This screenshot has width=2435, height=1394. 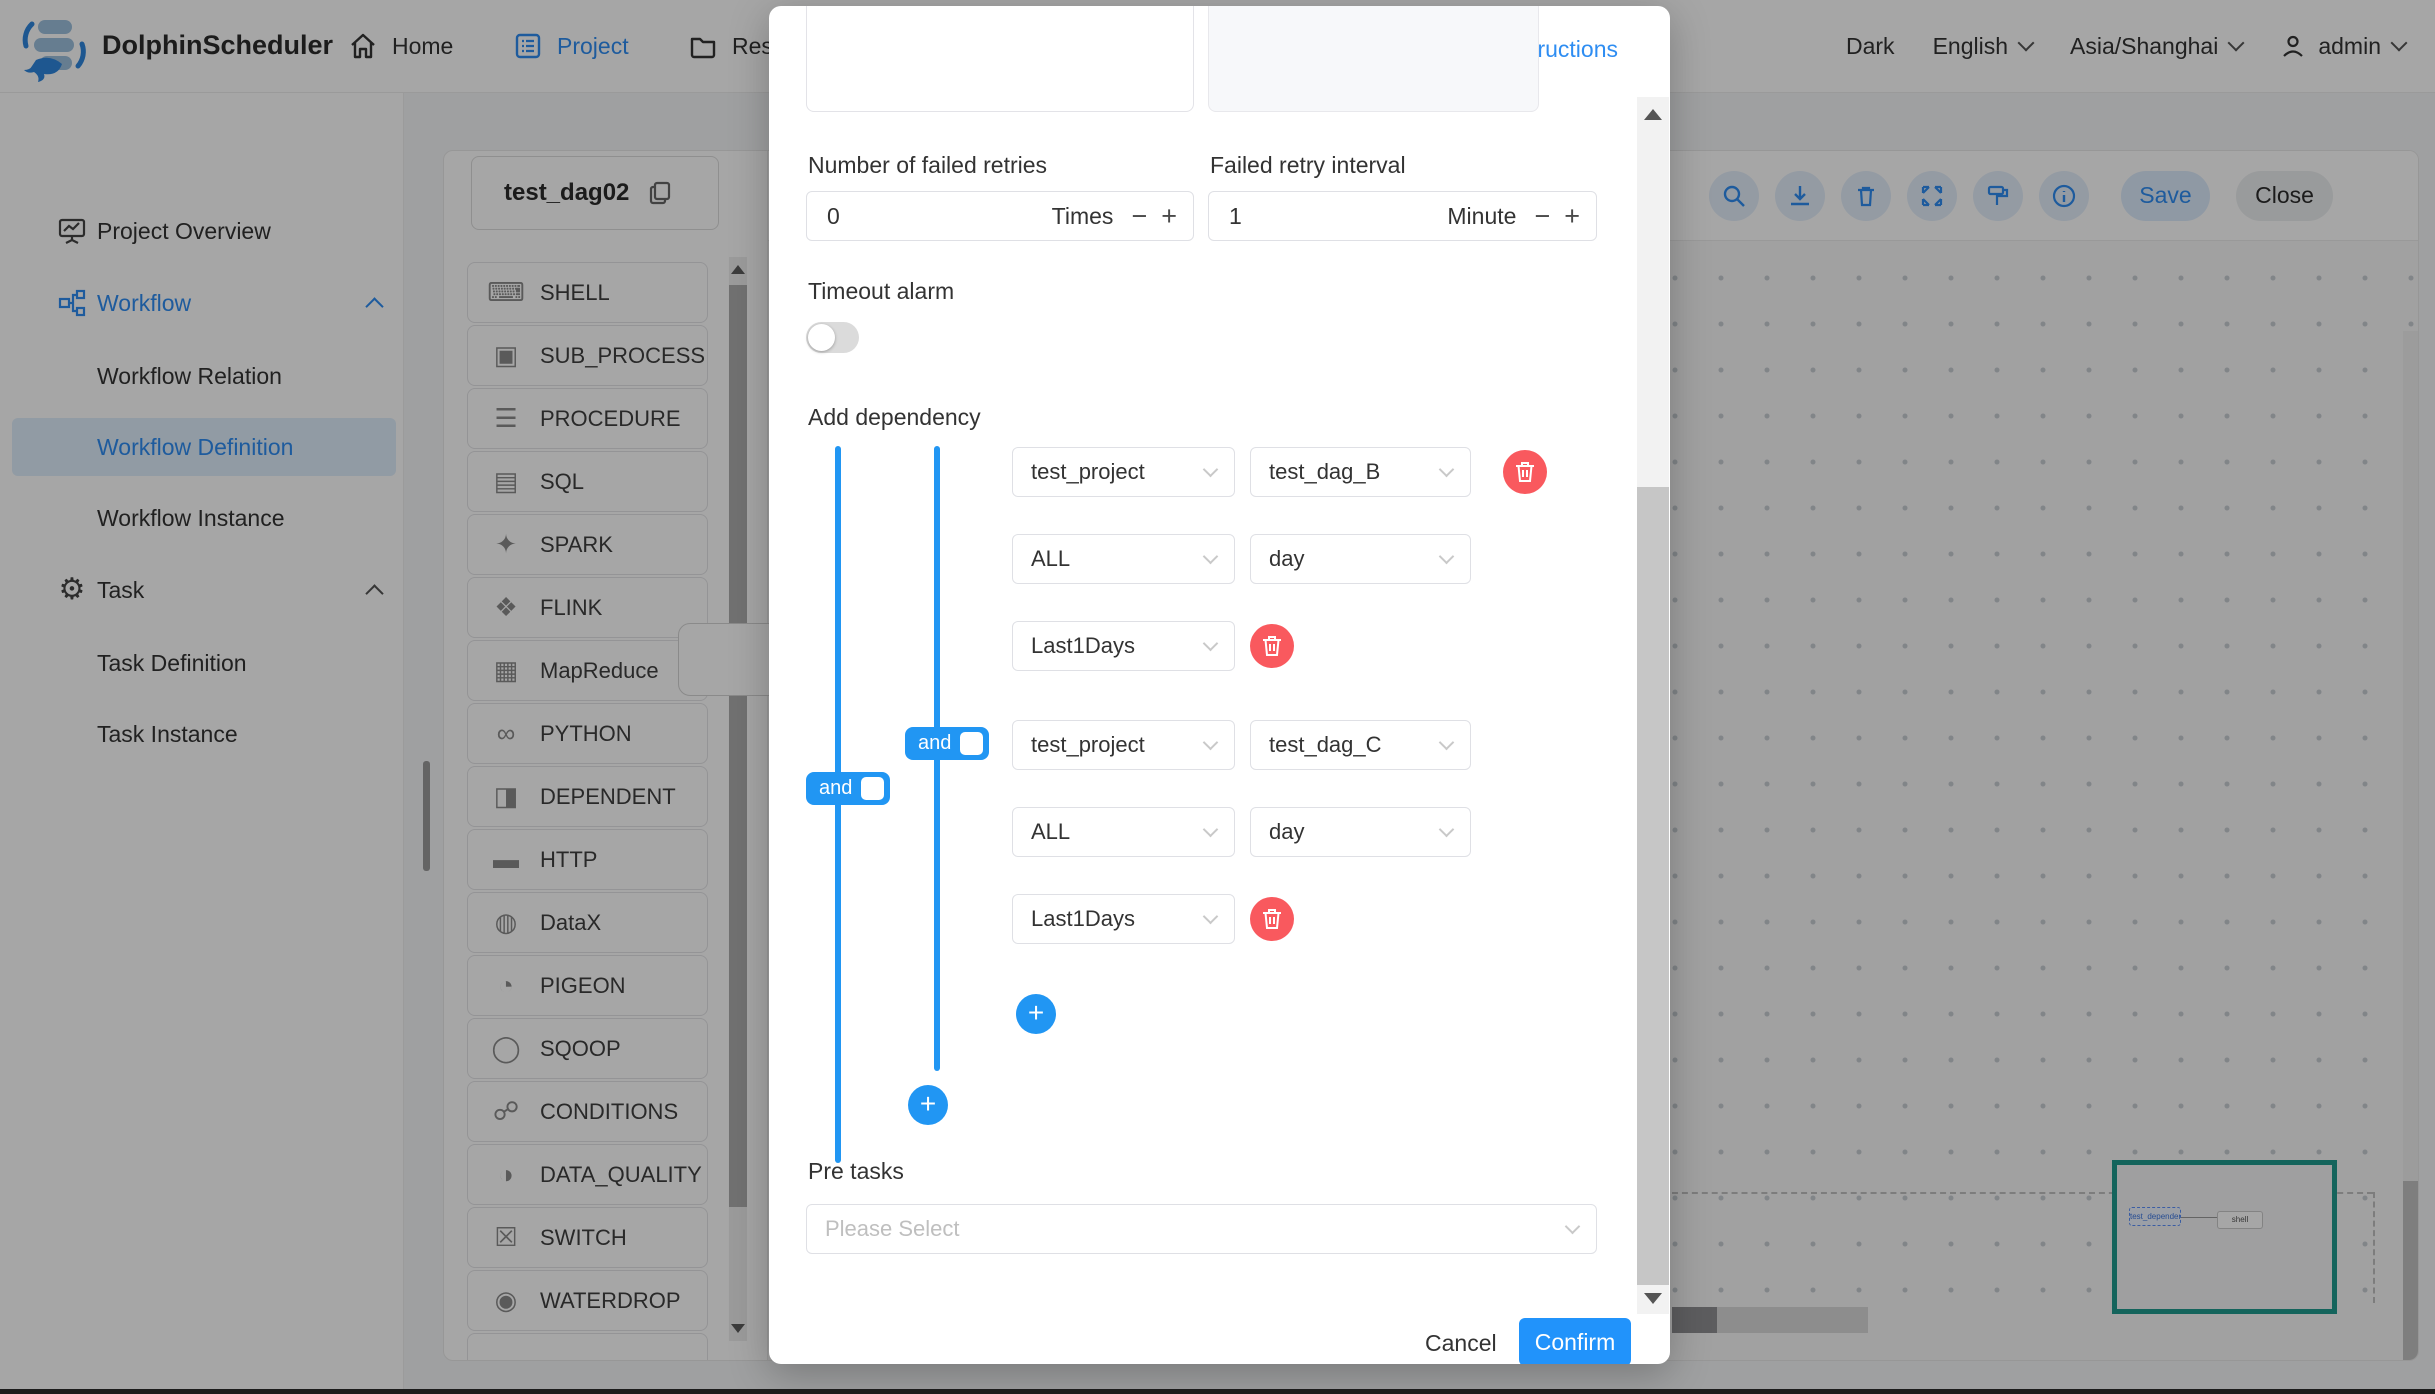 What do you see at coordinates (928, 1105) in the screenshot?
I see `add-dependency-group-button: +` at bounding box center [928, 1105].